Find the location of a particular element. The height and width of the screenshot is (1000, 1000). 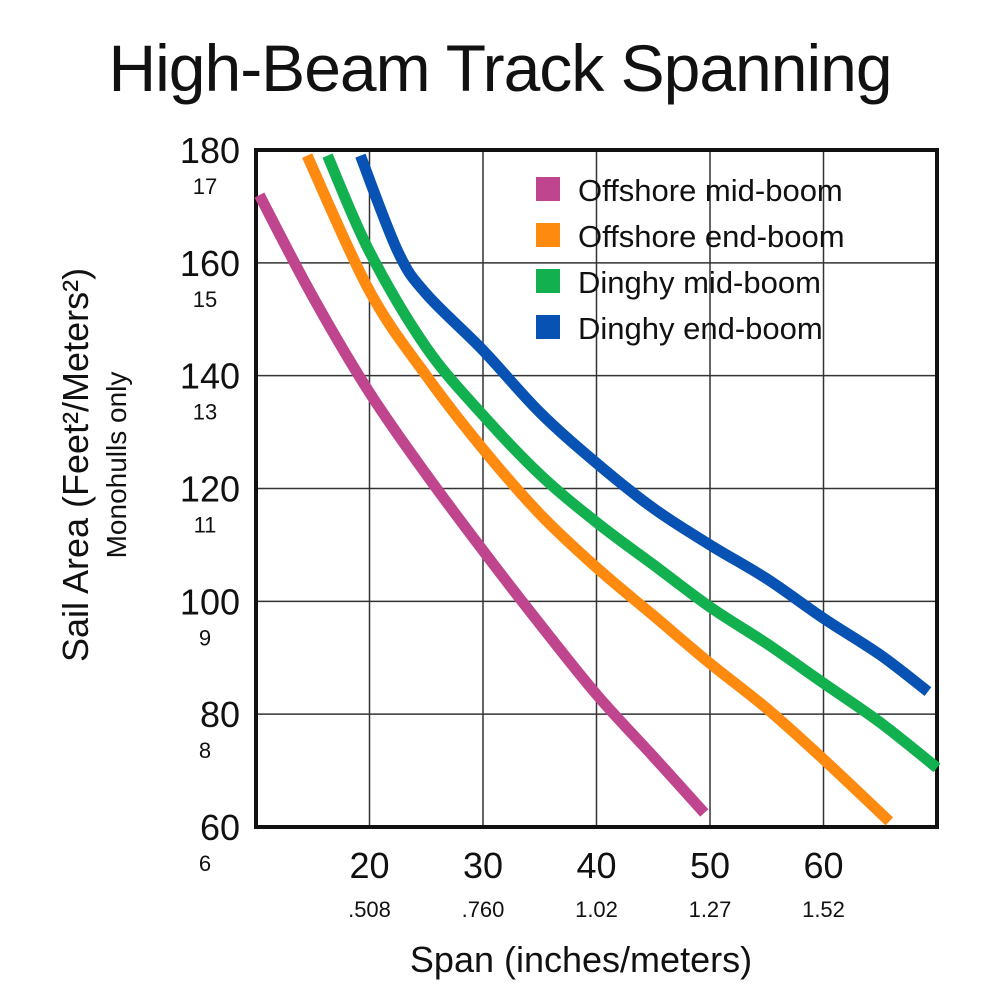

x-tick-label: 50 is located at coordinates (710, 865).